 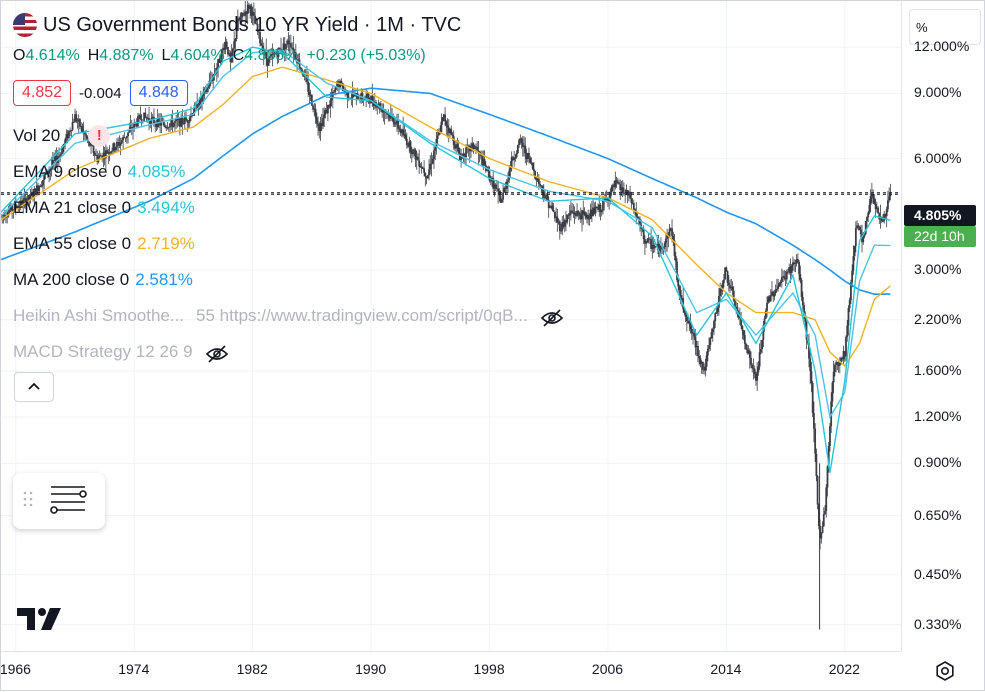 I want to click on time-tick-label: 2006, so click(x=607, y=669).